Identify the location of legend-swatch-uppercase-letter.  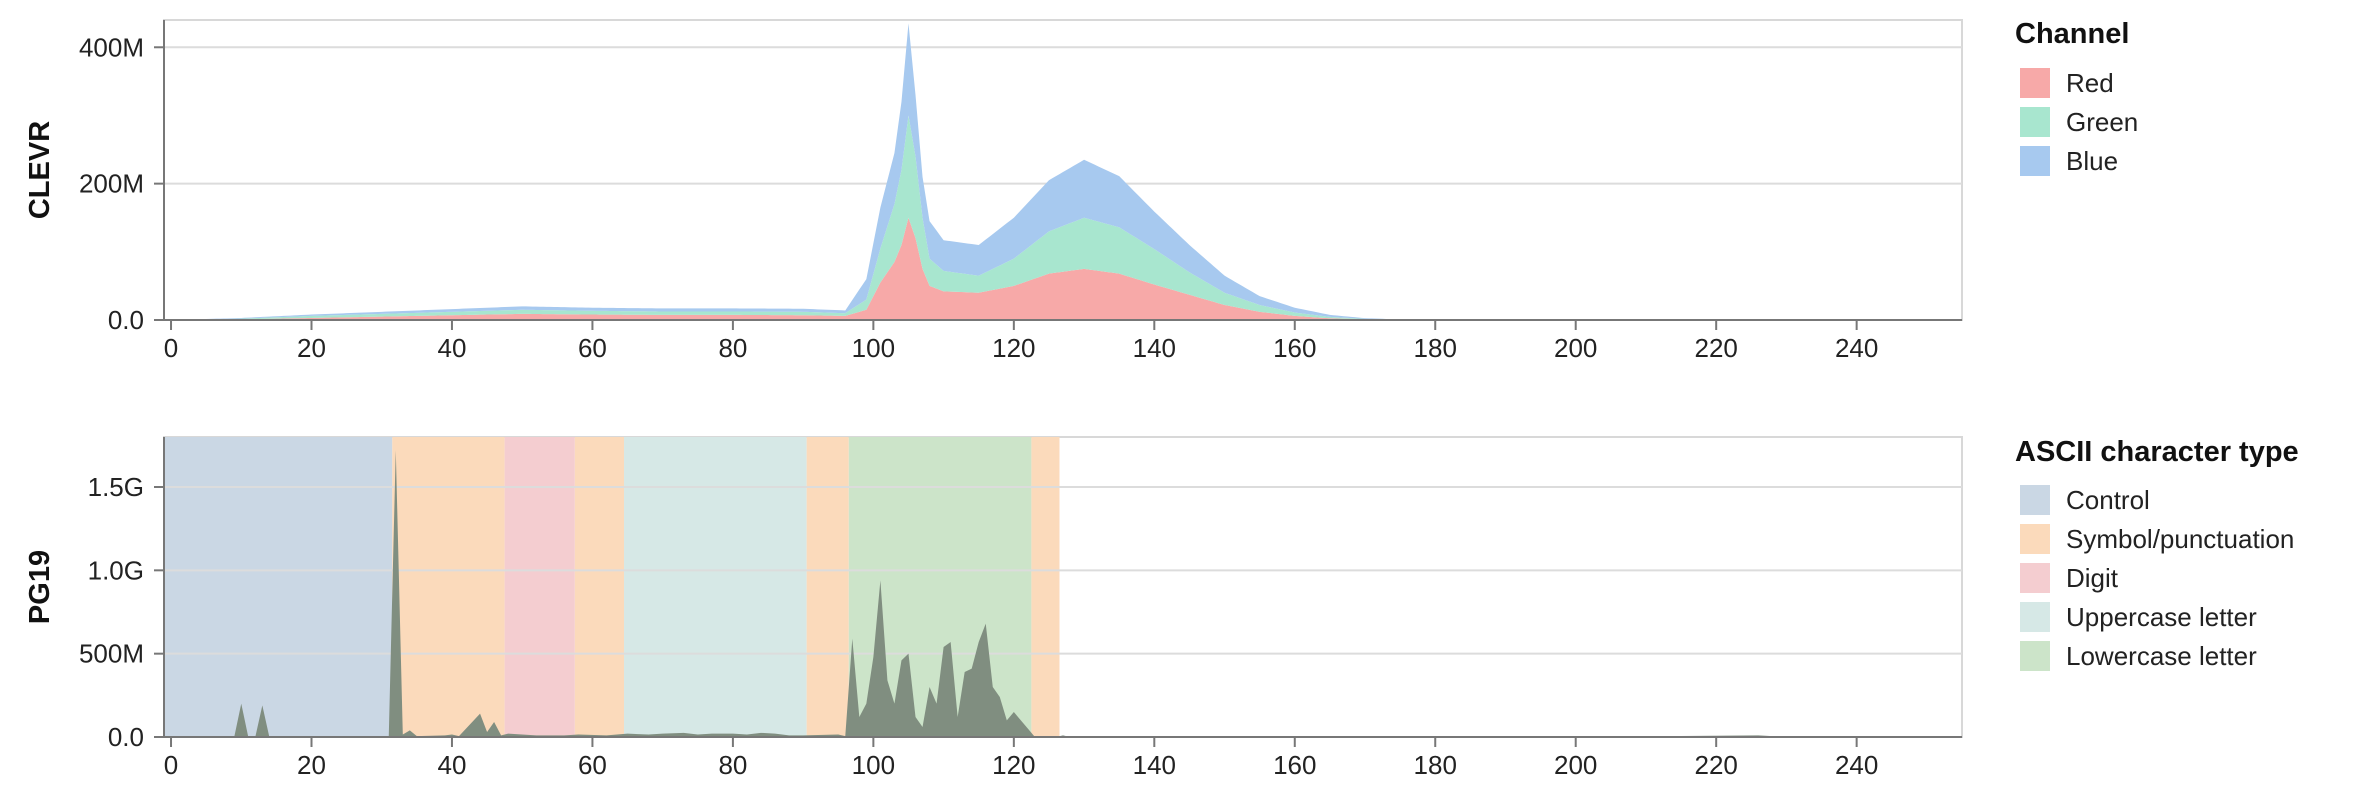
(2035, 617).